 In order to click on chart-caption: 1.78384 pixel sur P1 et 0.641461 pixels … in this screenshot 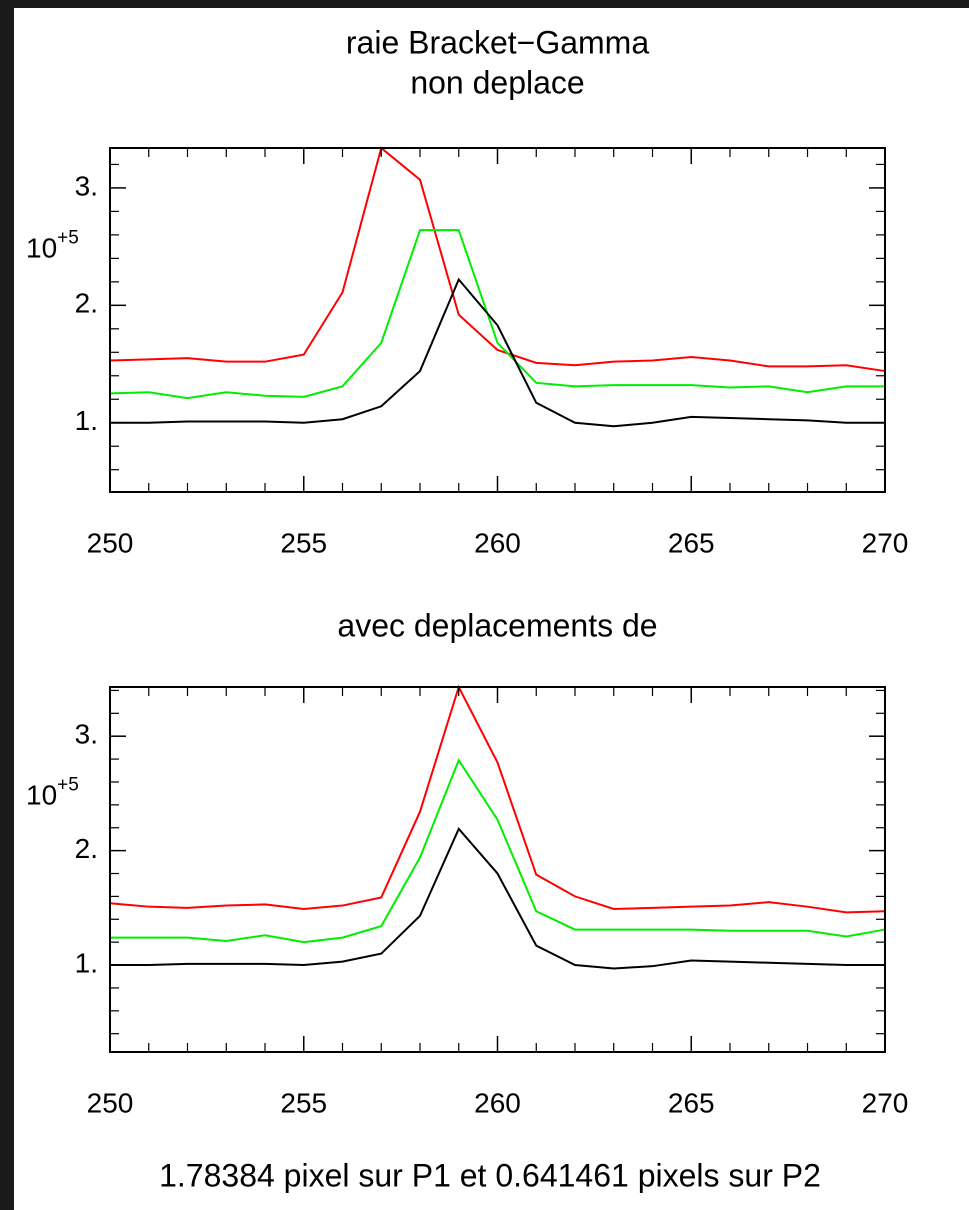, I will do `click(490, 1175)`.